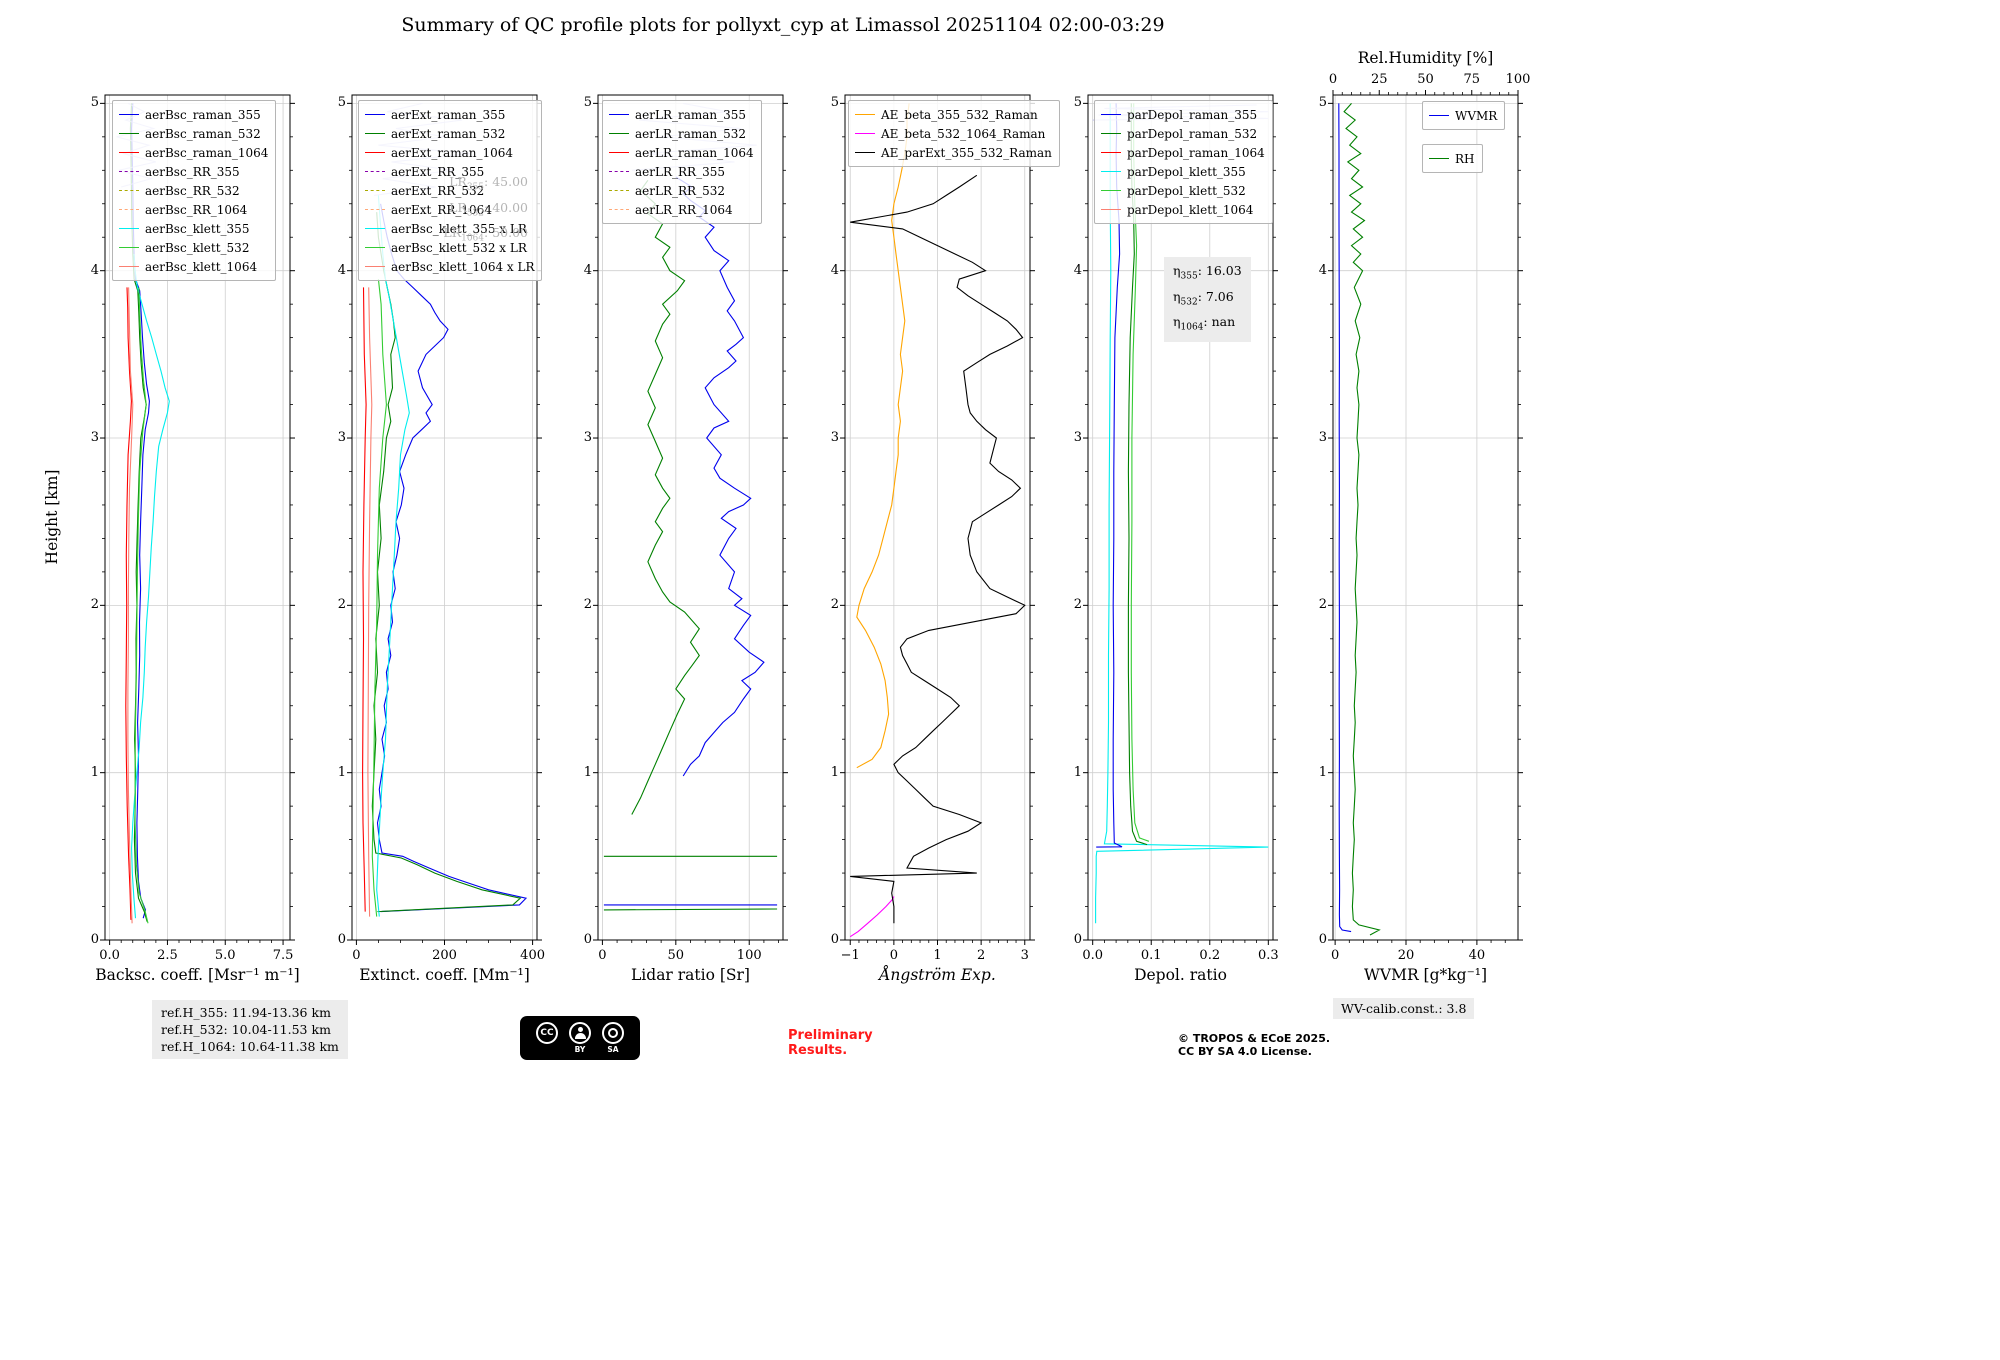 This screenshot has width=2000, height=1360. I want to click on series-WVMR, so click(1345, 518).